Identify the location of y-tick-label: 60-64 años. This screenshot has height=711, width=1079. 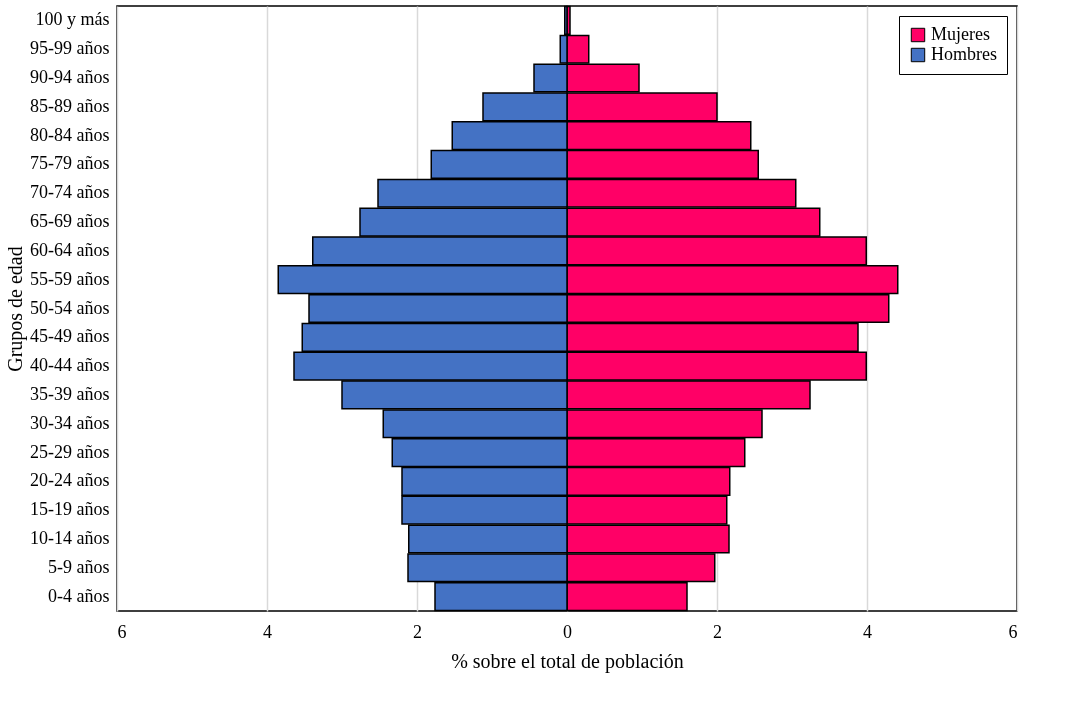
(70, 249).